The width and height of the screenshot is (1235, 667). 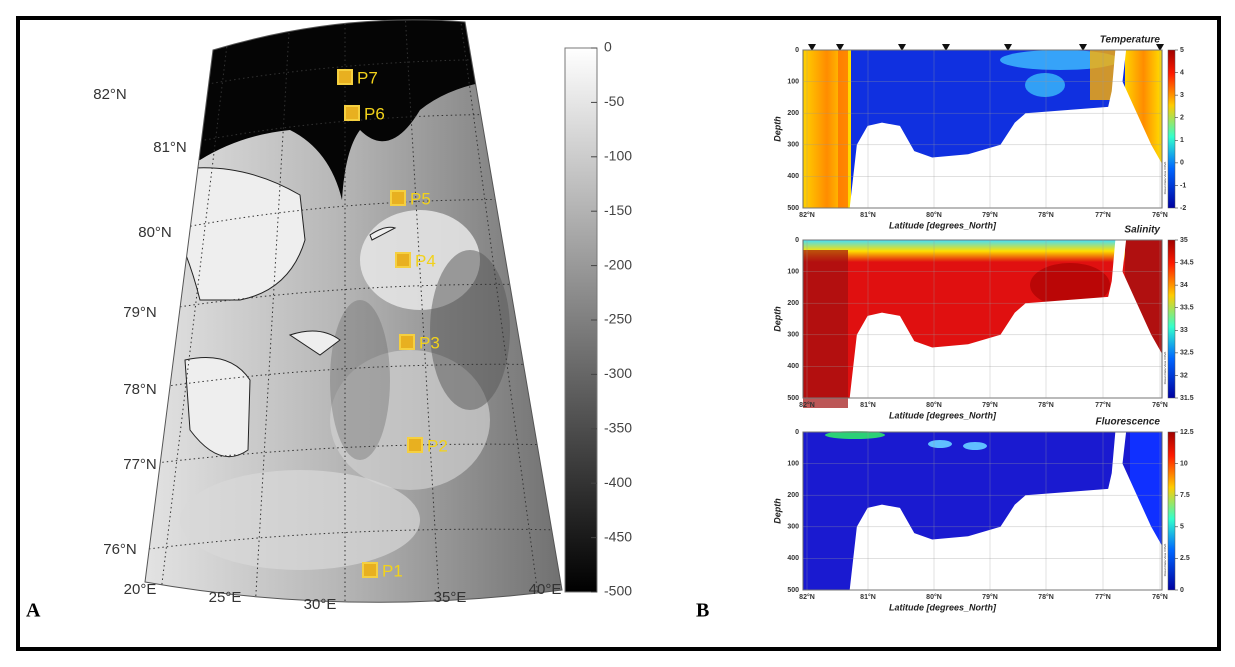 What do you see at coordinates (614, 101) in the screenshot?
I see `colorbar-label: -50` at bounding box center [614, 101].